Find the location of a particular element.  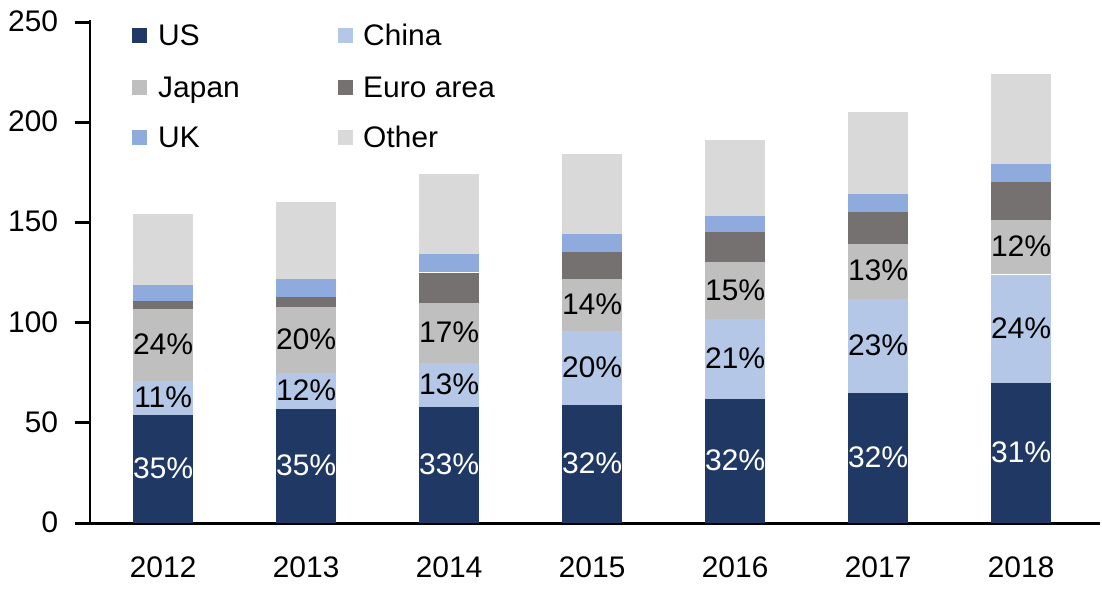

bar-segment-euro-area-2018 is located at coordinates (1021, 201).